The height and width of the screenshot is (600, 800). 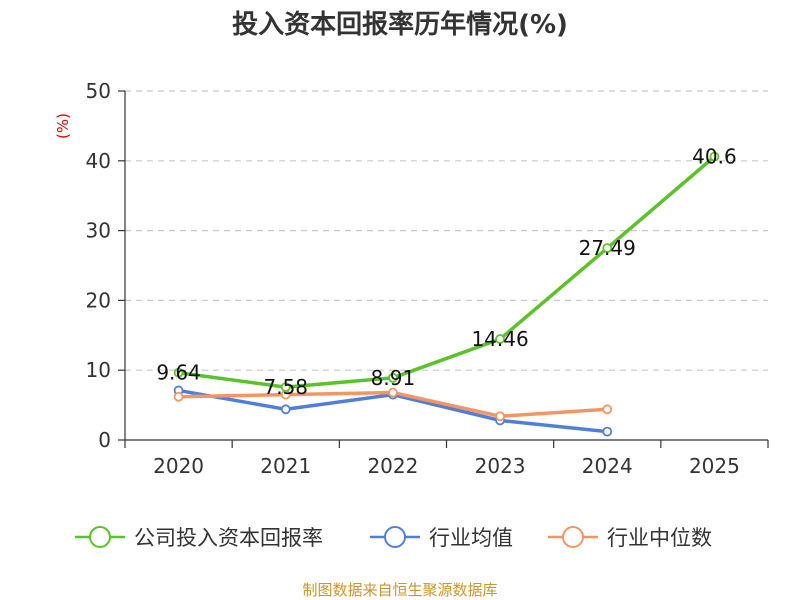 I want to click on y-axis-unit-label: (%), so click(x=63, y=126).